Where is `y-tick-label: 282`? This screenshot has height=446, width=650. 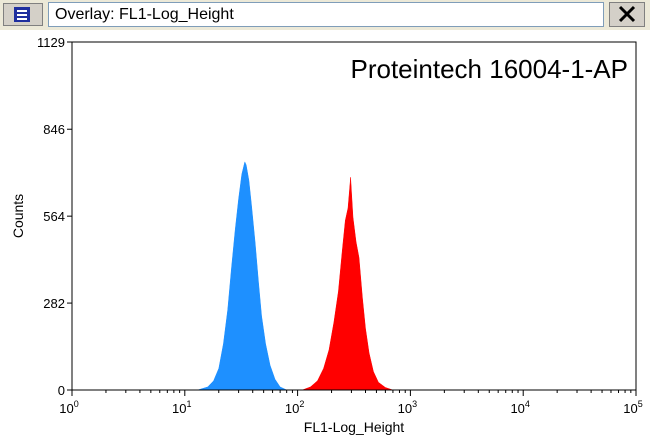
y-tick-label: 282 is located at coordinates (54, 303).